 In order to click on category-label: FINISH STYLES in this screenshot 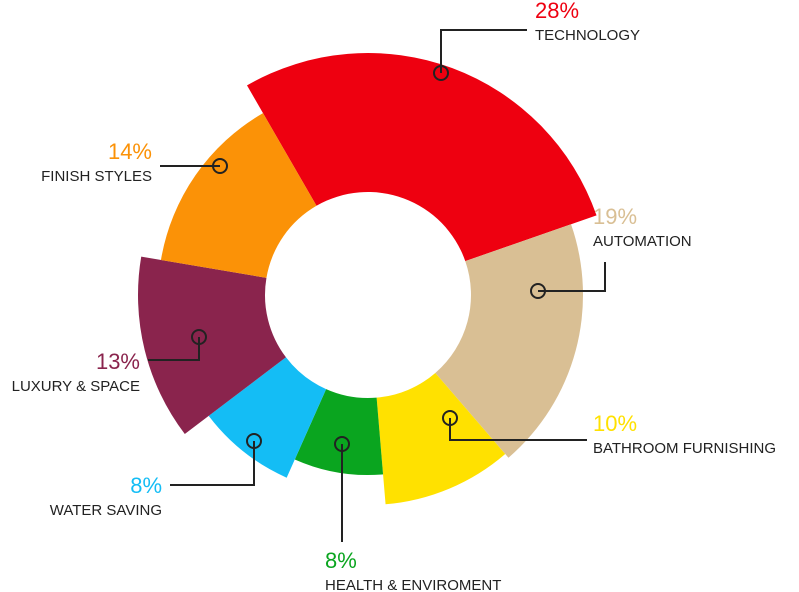, I will do `click(96, 176)`.